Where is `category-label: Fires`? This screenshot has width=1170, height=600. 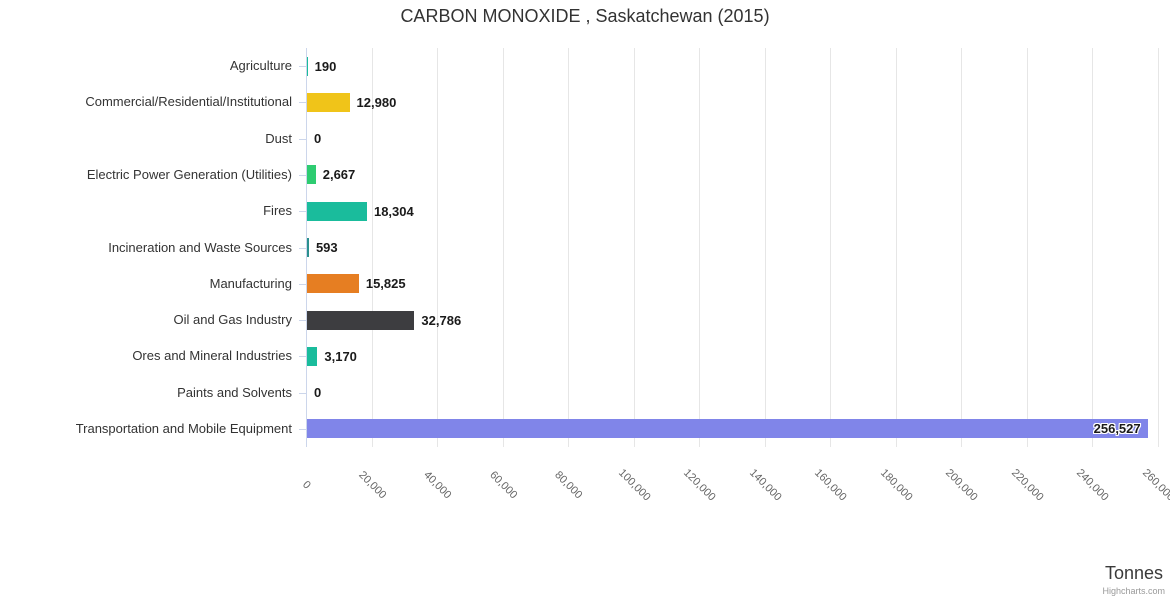 category-label: Fires is located at coordinates (277, 210).